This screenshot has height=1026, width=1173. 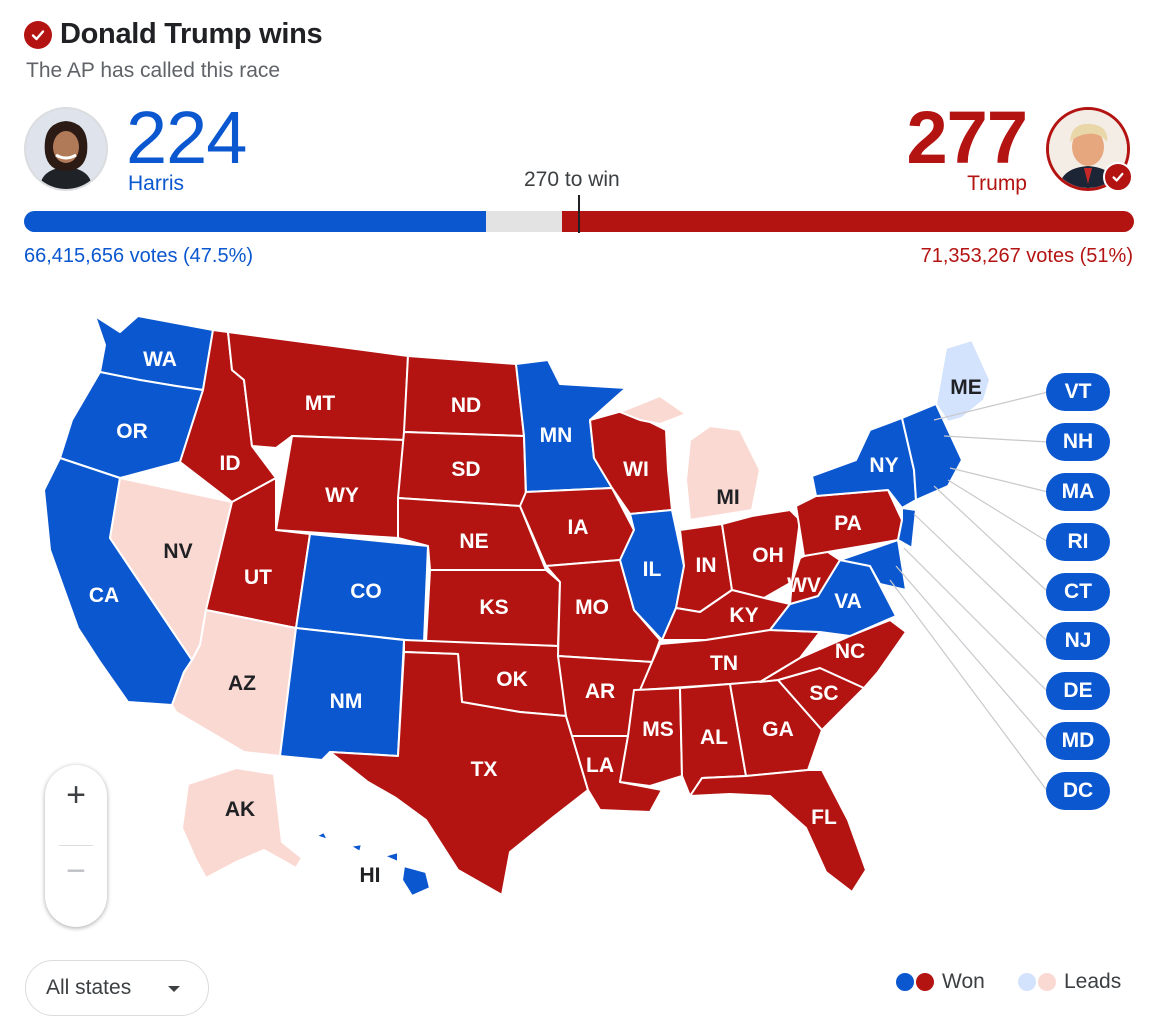 What do you see at coordinates (466, 405) in the screenshot?
I see `label-nd: ND` at bounding box center [466, 405].